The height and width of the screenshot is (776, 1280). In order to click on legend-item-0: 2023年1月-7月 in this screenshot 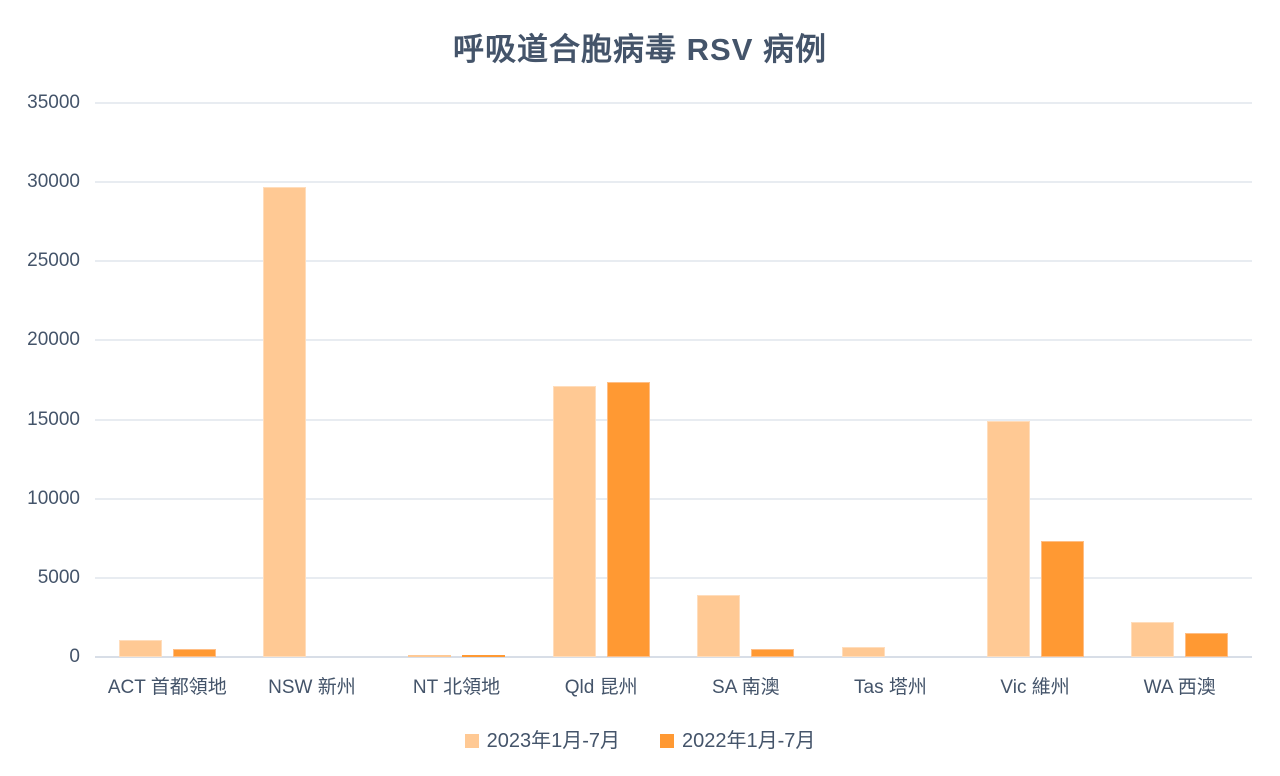, I will do `click(542, 741)`.